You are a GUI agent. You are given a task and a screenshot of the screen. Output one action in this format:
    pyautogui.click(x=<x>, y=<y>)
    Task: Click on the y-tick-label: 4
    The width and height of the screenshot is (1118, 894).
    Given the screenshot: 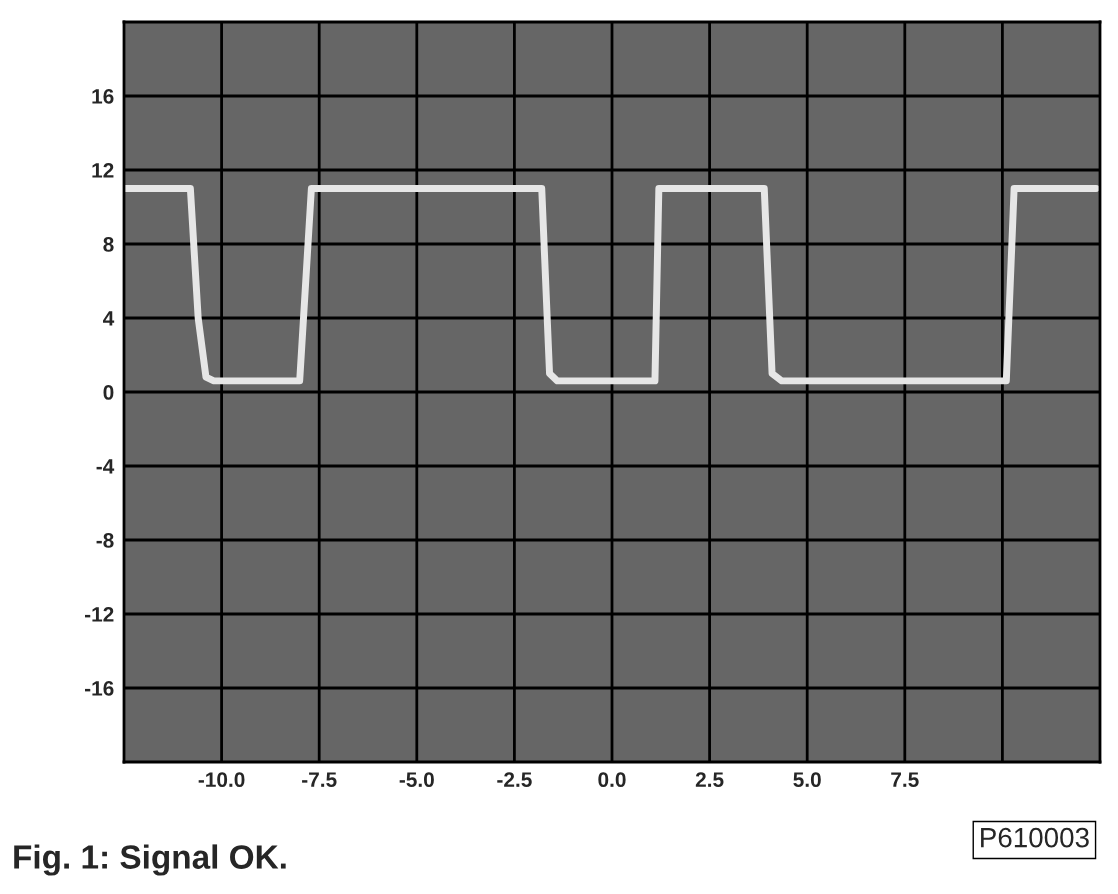 What is the action you would take?
    pyautogui.click(x=109, y=318)
    